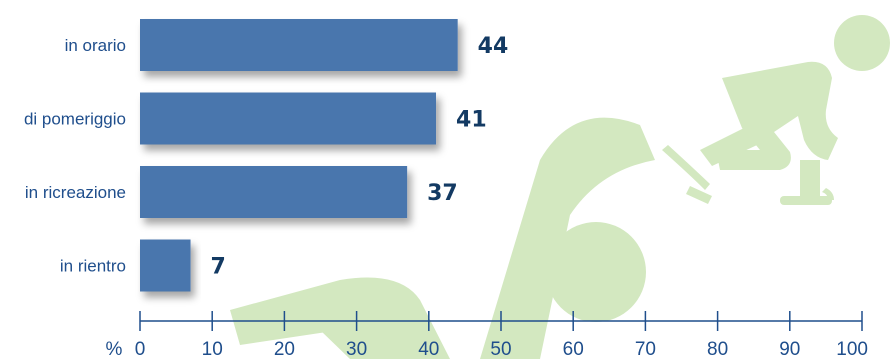  What do you see at coordinates (75, 192) in the screenshot?
I see `category-label-2: in ricreazione` at bounding box center [75, 192].